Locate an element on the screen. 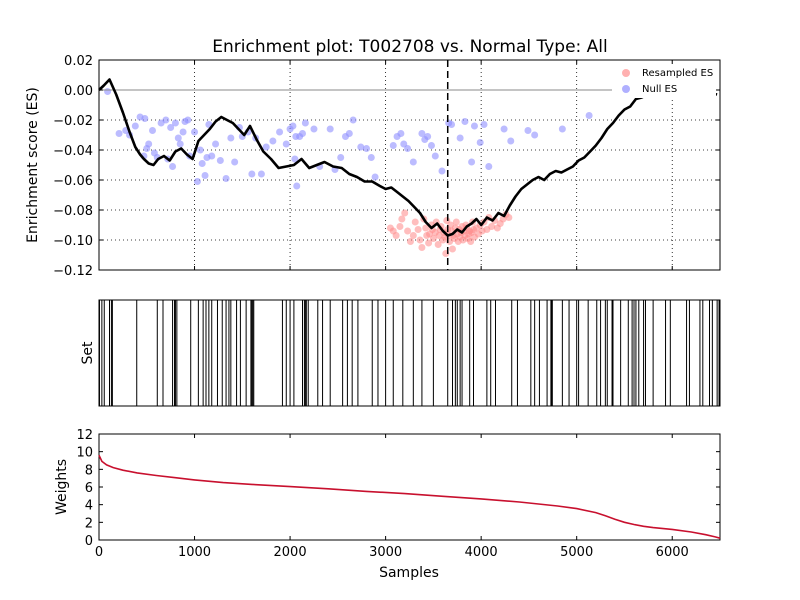  legend-label-resampled-es: Resampled ES is located at coordinates (677, 73).